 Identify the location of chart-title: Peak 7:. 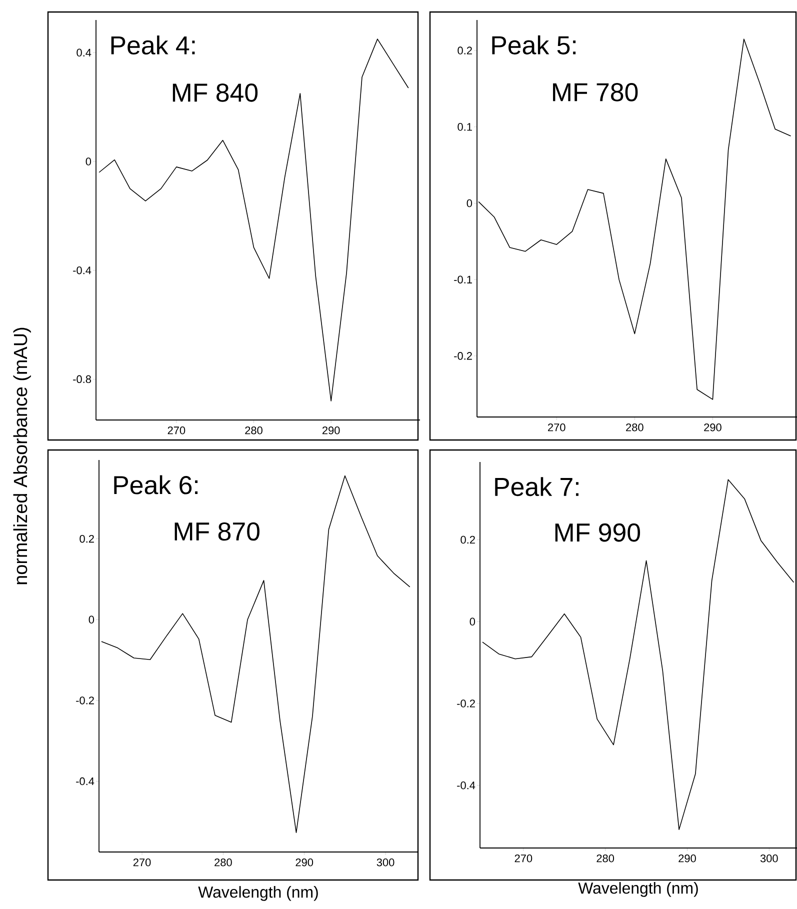
(536, 486).